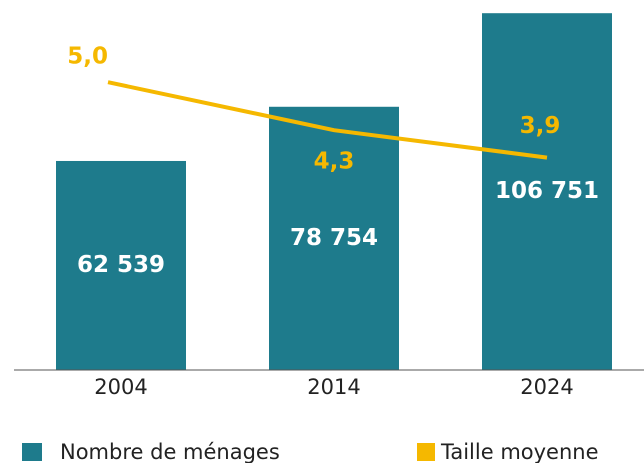  Describe the element at coordinates (540, 126) in the screenshot. I see `line-label: 3,9` at that location.